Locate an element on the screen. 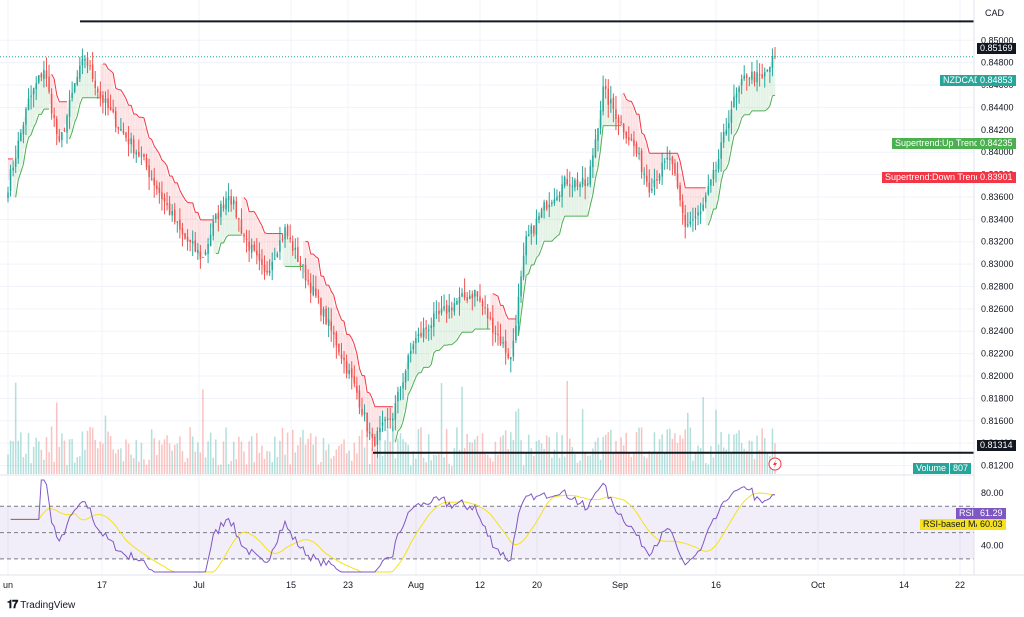  rsi-tick: 80.00 is located at coordinates (992, 493).